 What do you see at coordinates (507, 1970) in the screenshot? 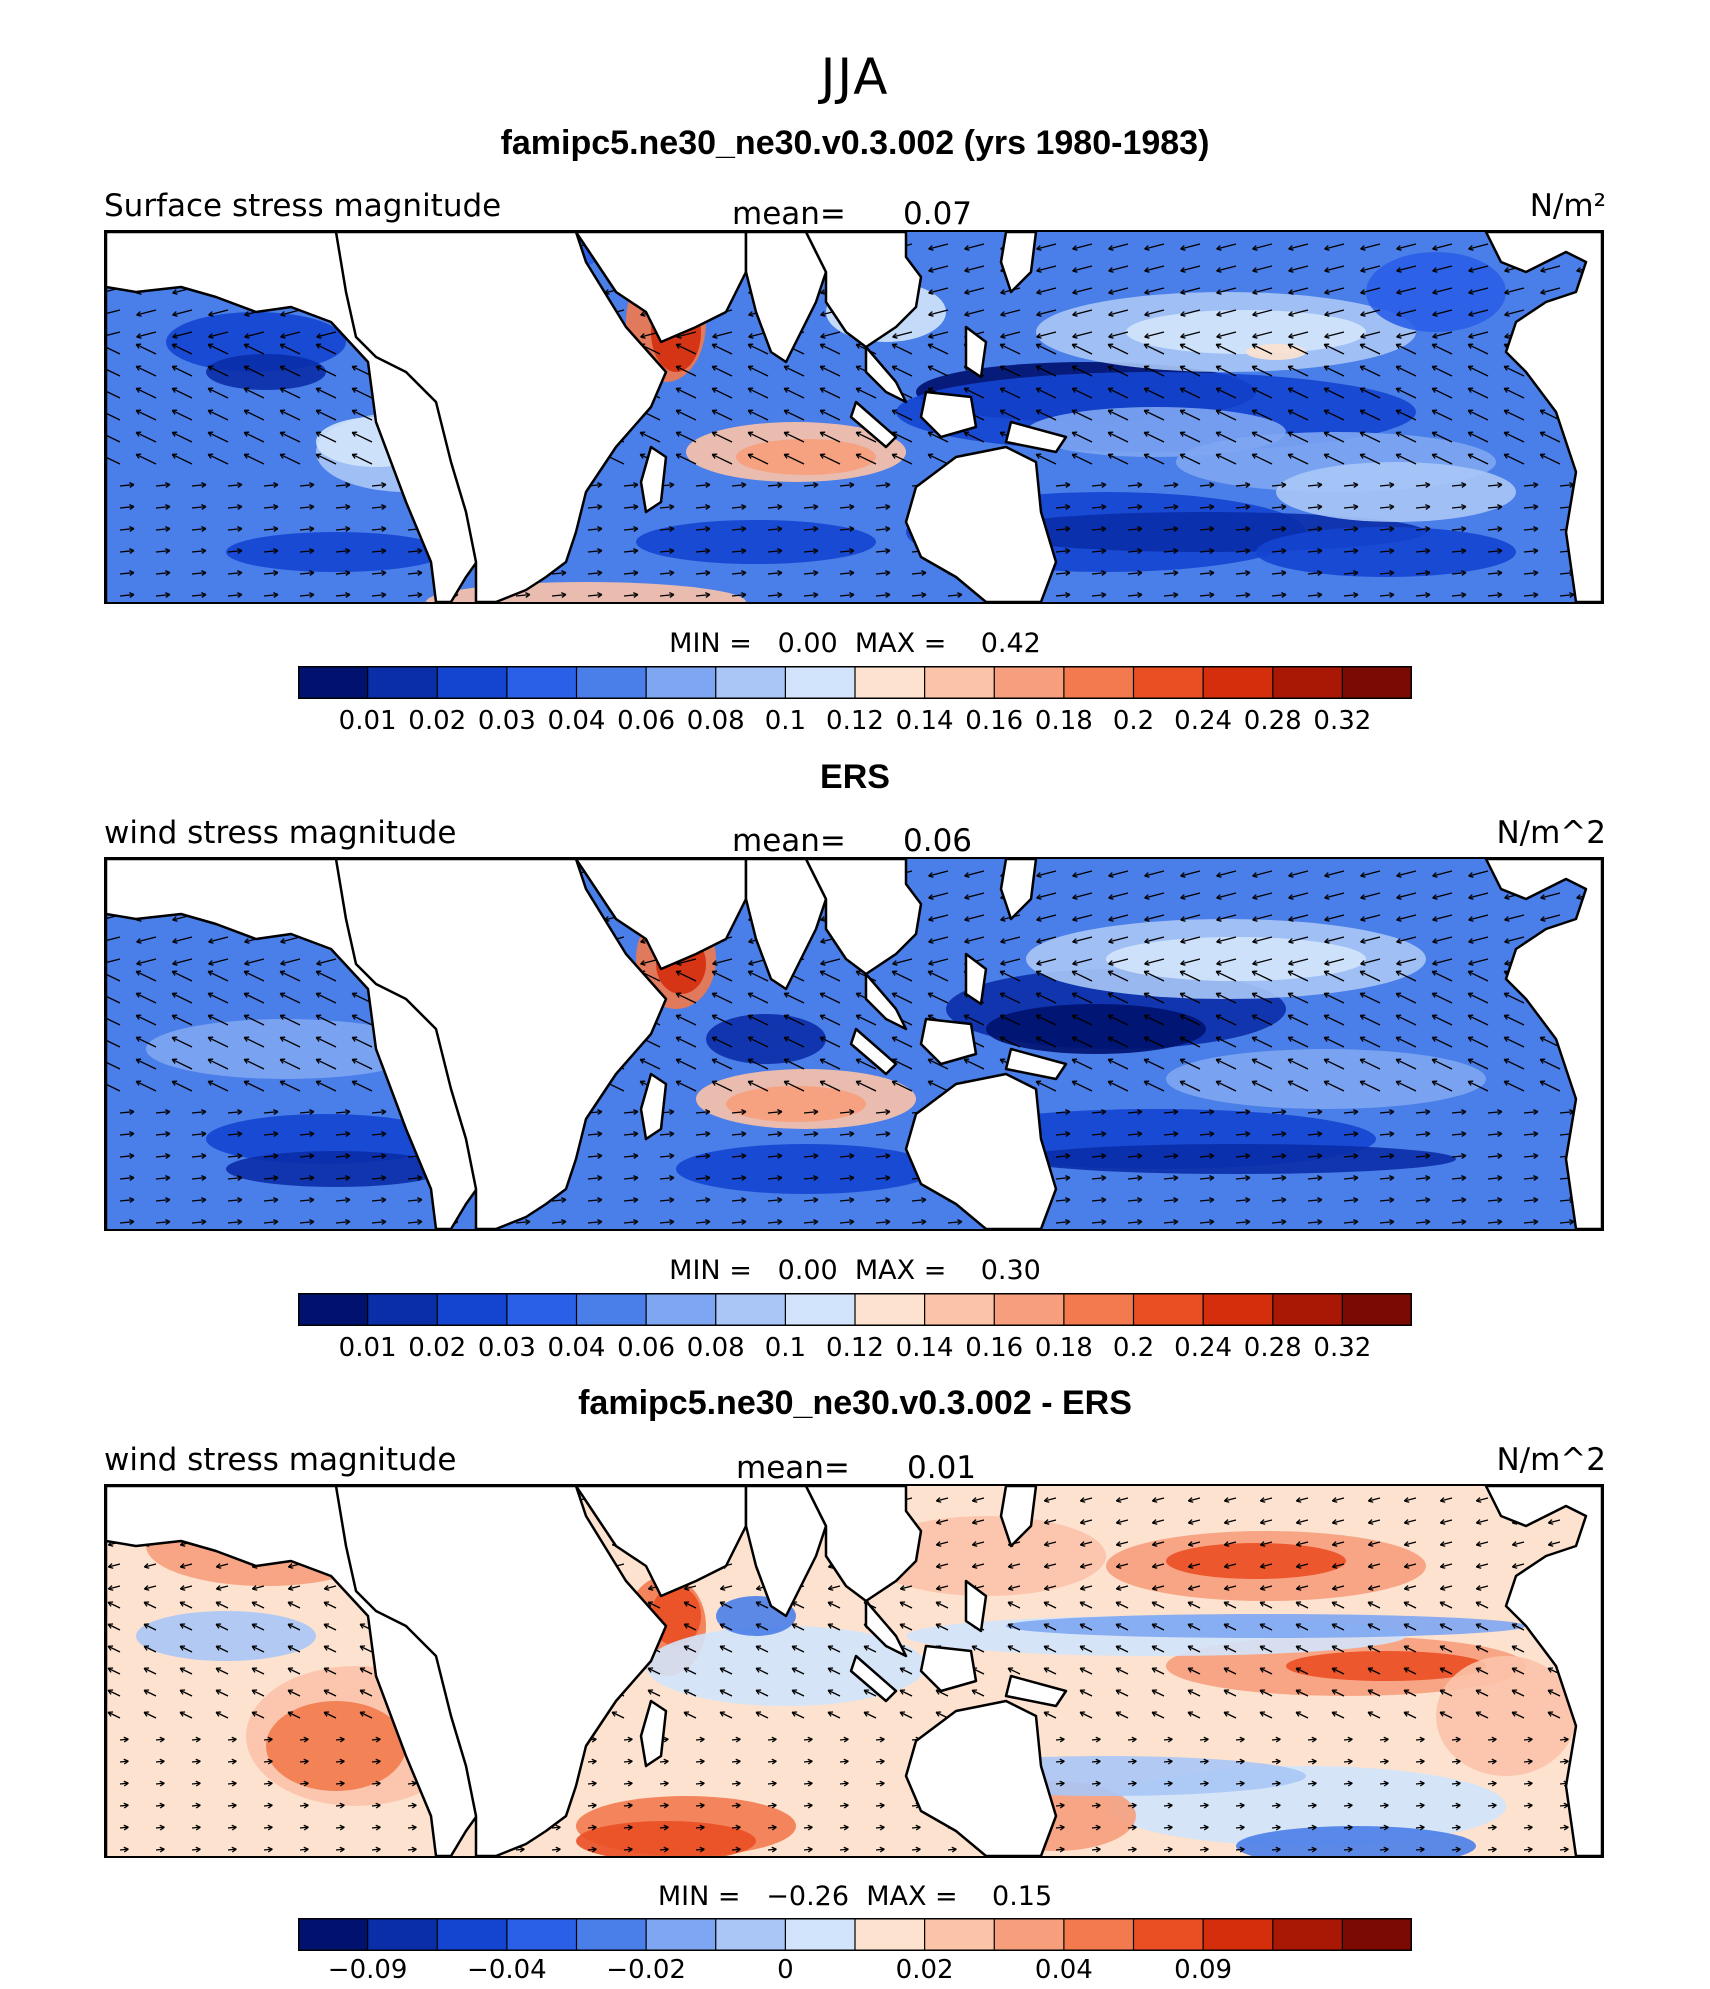
I see `colorbar-tick-label: −0.04` at bounding box center [507, 1970].